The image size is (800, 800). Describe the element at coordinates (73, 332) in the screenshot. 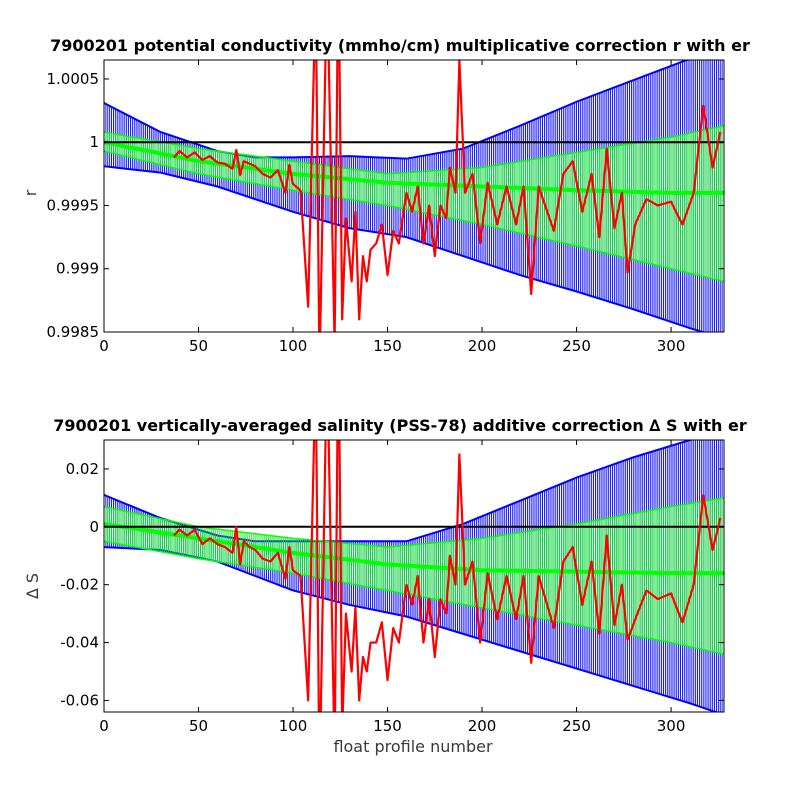

I see `y-tick-label: 0.9985` at that location.